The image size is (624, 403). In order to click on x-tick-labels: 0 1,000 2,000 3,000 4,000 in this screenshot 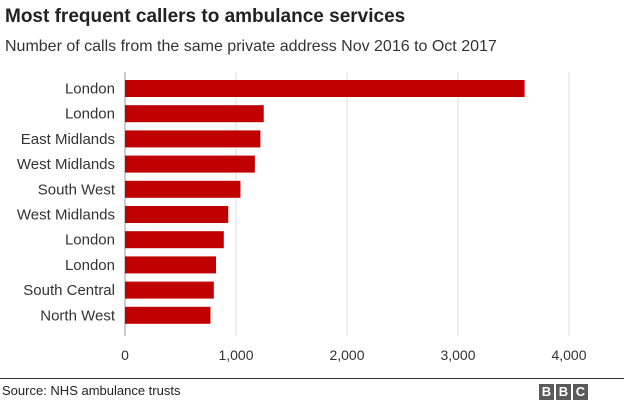, I will do `click(354, 355)`.